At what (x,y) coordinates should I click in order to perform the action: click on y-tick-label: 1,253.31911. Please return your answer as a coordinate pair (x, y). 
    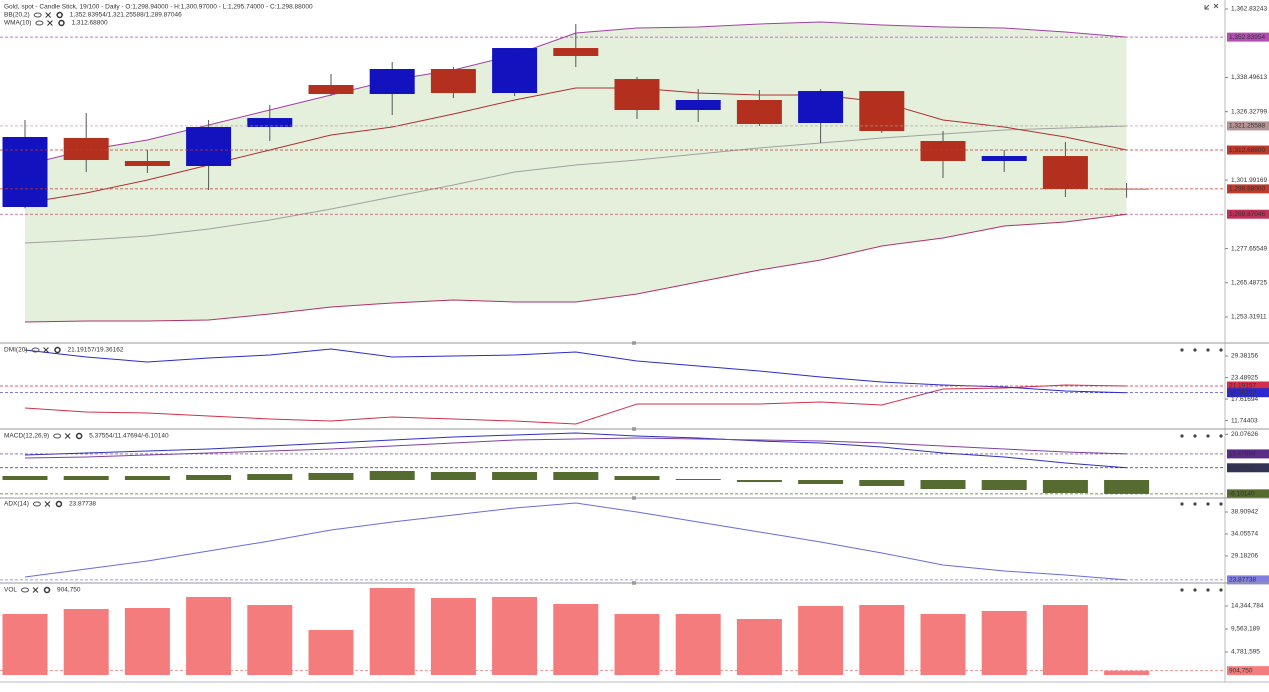
    Looking at the image, I should click on (1249, 317).